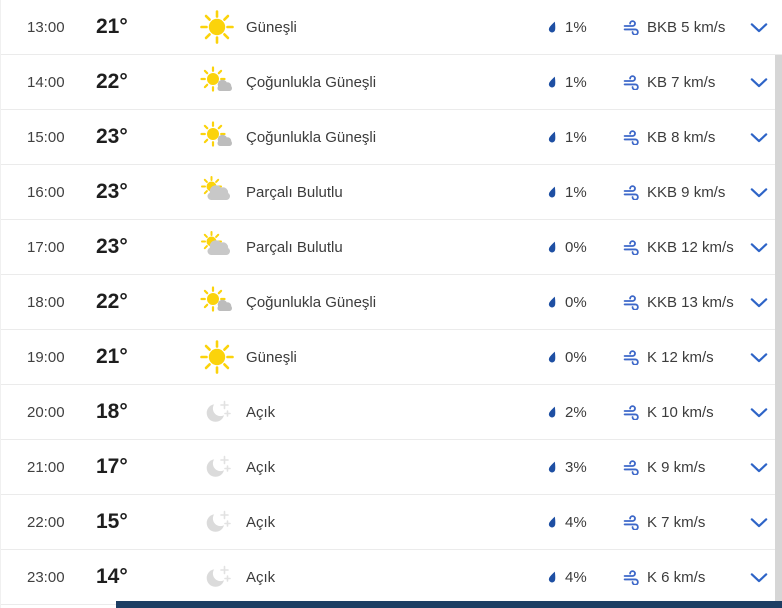  What do you see at coordinates (671, 247) in the screenshot?
I see `wind-cell: KKB 12 km/s` at bounding box center [671, 247].